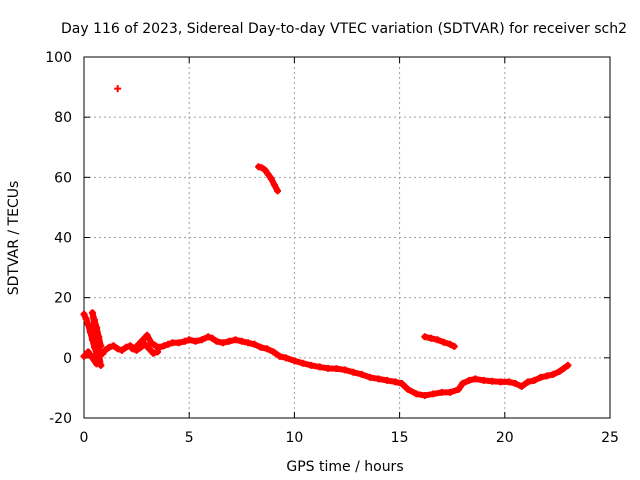 The height and width of the screenshot is (480, 640). What do you see at coordinates (344, 467) in the screenshot?
I see `x-axis-label: GPS time / hours` at bounding box center [344, 467].